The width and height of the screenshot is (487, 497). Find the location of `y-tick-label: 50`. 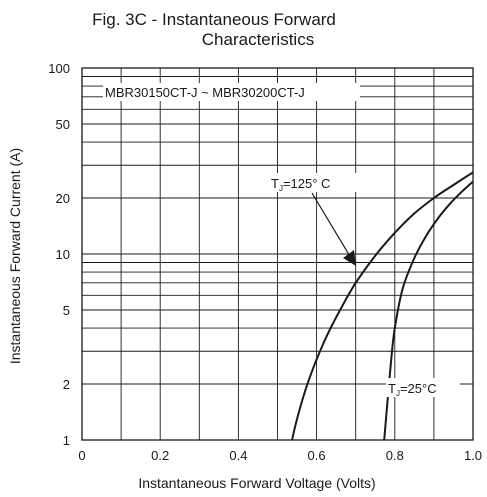

y-tick-label: 50 is located at coordinates (63, 124).